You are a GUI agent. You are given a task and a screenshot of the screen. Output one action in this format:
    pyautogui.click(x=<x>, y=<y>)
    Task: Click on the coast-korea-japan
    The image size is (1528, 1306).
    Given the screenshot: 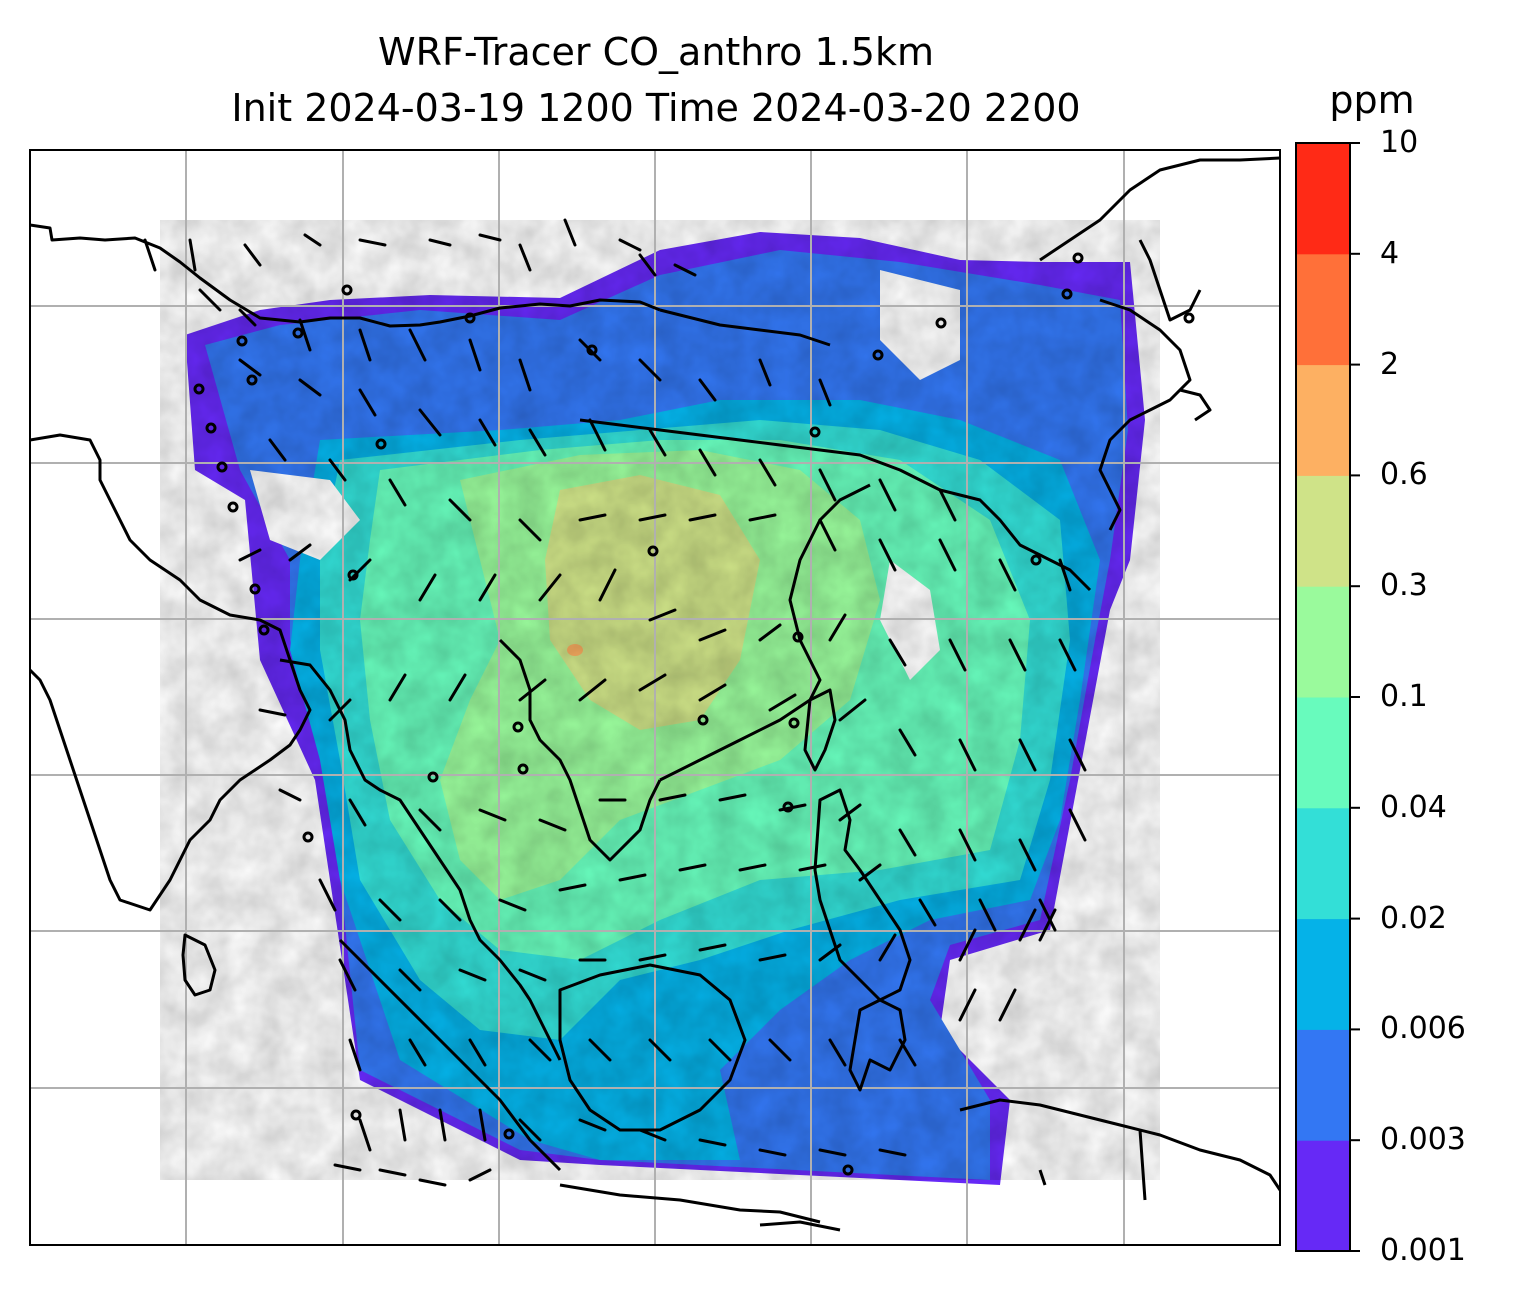 What is the action you would take?
    pyautogui.click(x=1159, y=343)
    